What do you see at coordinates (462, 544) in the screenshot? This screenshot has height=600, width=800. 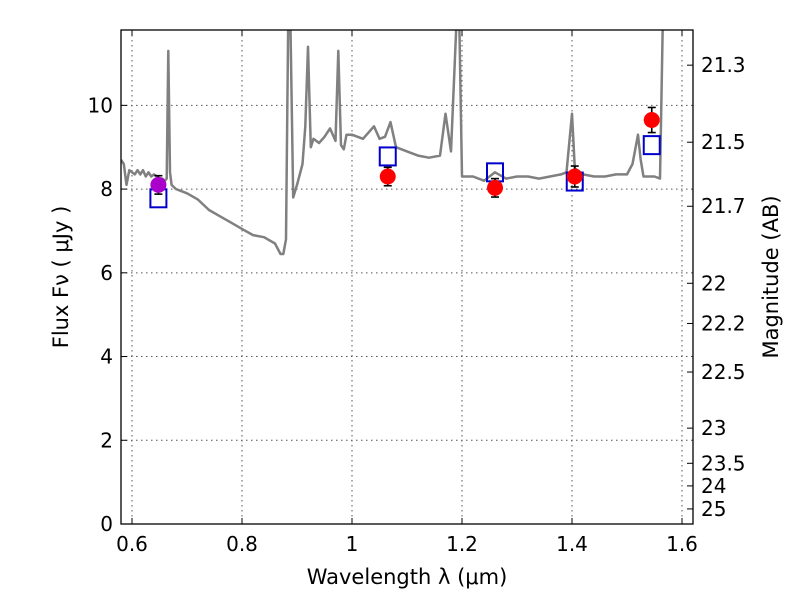 I see `x-tick-label: 1.2` at bounding box center [462, 544].